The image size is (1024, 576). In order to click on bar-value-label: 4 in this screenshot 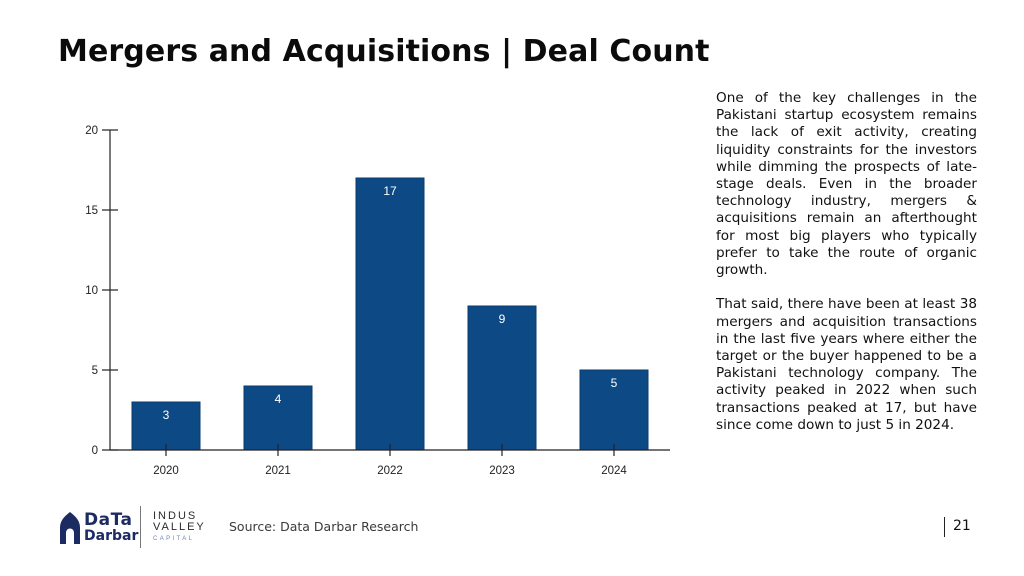, I will do `click(278, 399)`.